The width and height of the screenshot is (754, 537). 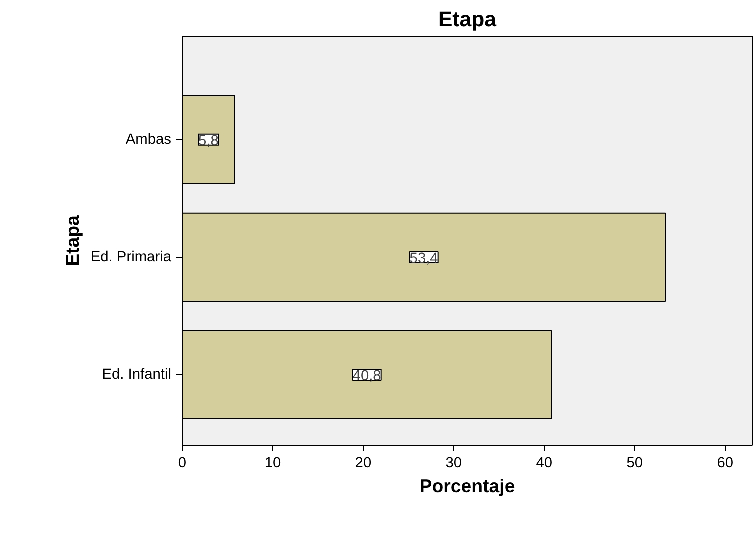 What do you see at coordinates (137, 374) in the screenshot?
I see `y-tick-label: Ed. Infantil` at bounding box center [137, 374].